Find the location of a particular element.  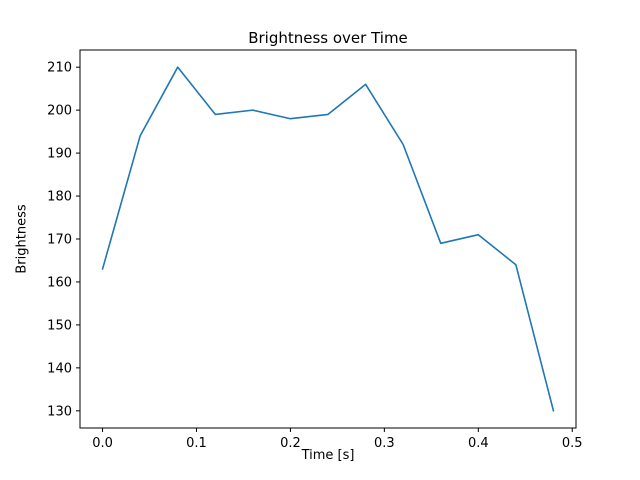

y-tick-label: 140 is located at coordinates (59, 368).